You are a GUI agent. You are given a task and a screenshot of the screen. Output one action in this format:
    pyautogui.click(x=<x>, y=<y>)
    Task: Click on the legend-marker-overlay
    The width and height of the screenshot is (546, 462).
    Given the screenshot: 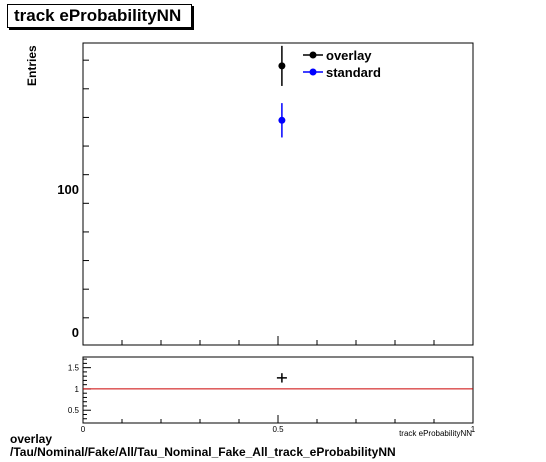 What is the action you would take?
    pyautogui.click(x=313, y=55)
    